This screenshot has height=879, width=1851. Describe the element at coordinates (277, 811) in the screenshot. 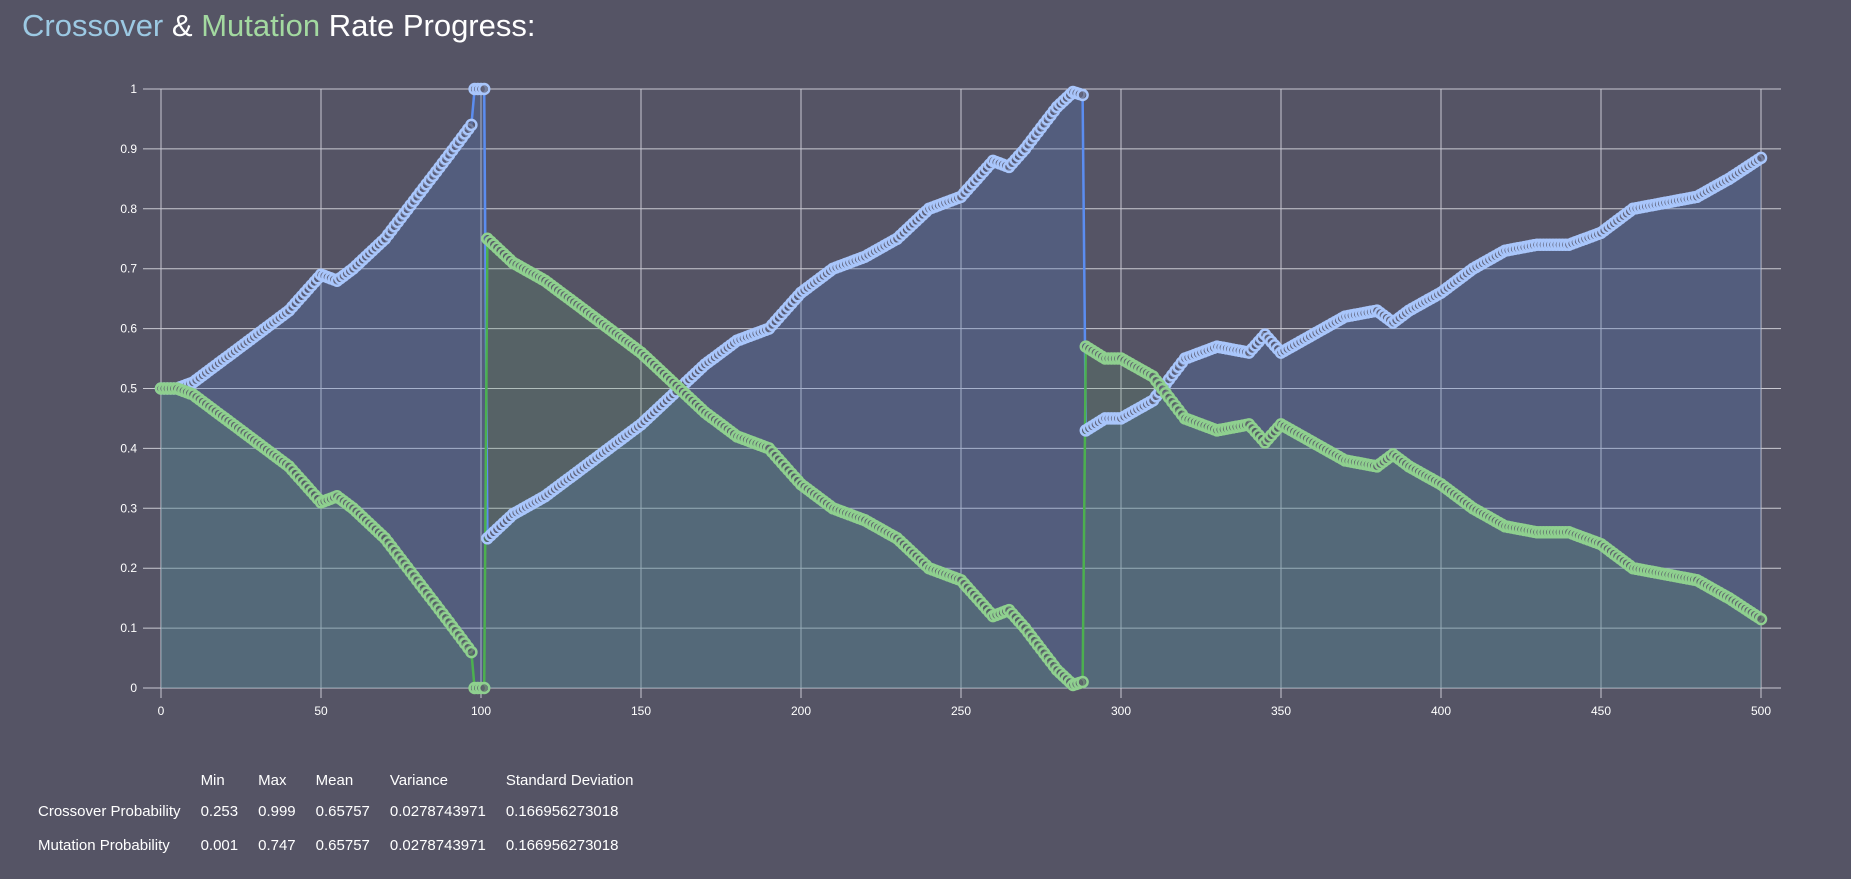

I see `stats-max: 0.999` at that location.